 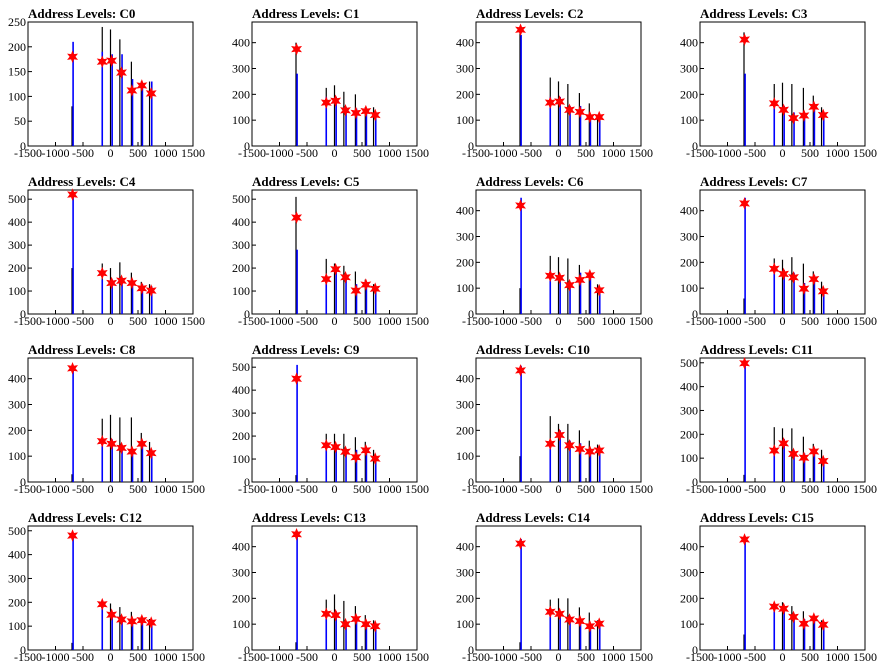 I want to click on chart-title: Address Levels: C8, so click(x=82, y=349).